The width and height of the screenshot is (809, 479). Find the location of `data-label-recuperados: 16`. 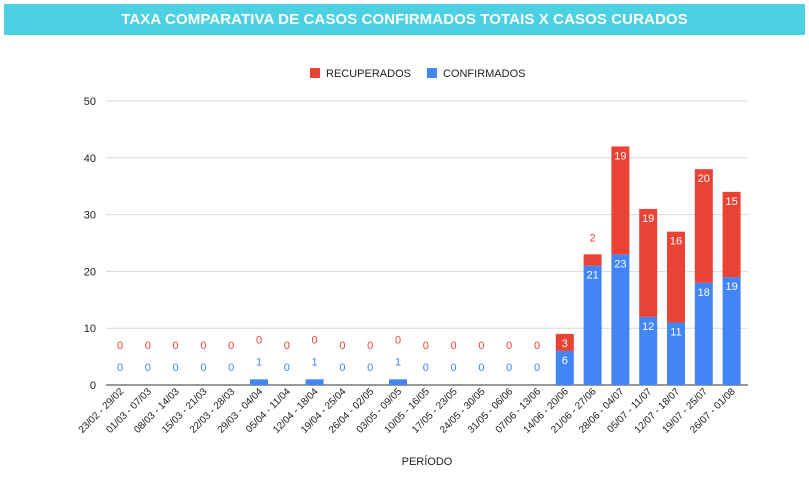

data-label-recuperados: 16 is located at coordinates (676, 242).